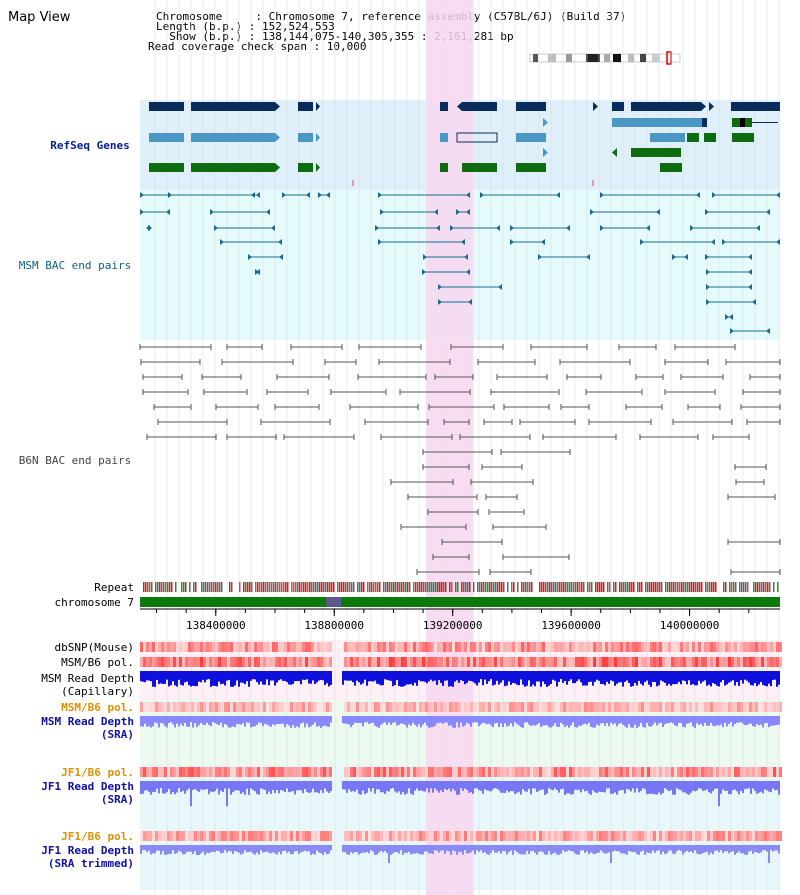  I want to click on repeat-track, so click(461, 587).